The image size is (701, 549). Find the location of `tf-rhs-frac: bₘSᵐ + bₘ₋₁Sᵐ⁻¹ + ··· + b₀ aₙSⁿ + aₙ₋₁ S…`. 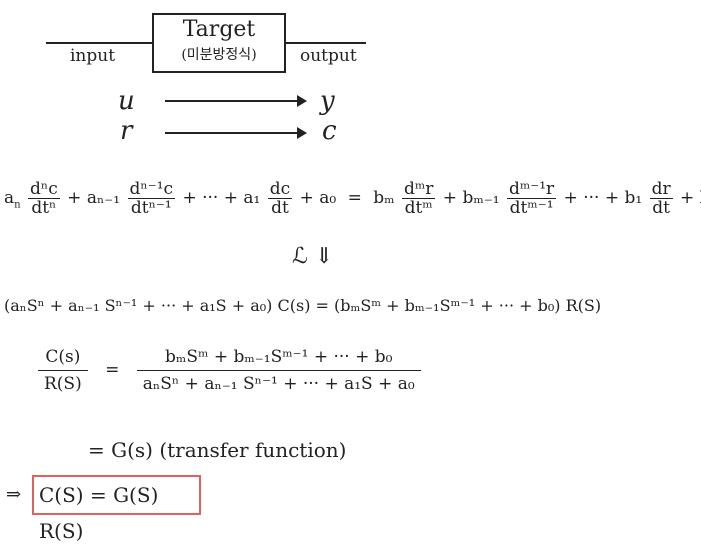

tf-rhs-frac: bₘSᵐ + bₘ₋₁Sᵐ⁻¹ + ··· + b₀ aₙSⁿ + aₙ₋₁ S… is located at coordinates (278, 370).